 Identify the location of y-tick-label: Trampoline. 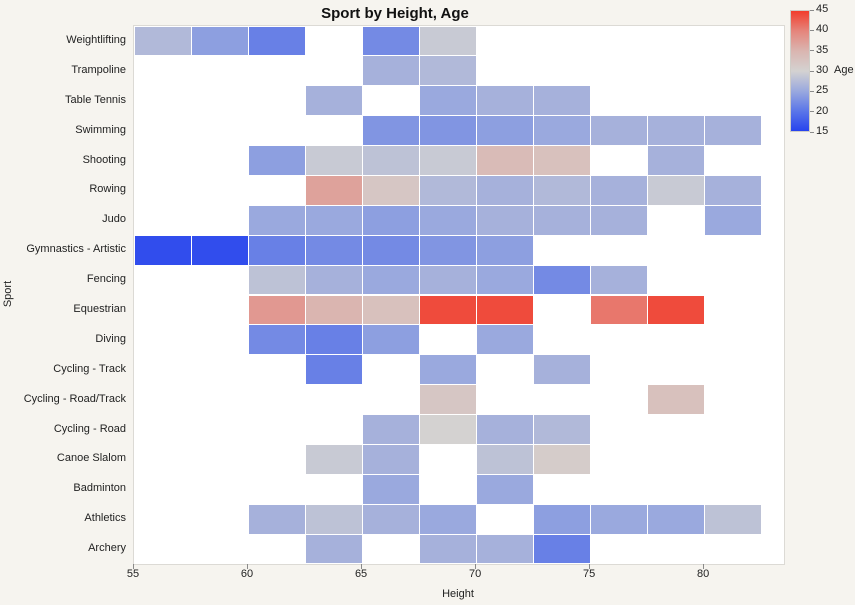
(98, 69).